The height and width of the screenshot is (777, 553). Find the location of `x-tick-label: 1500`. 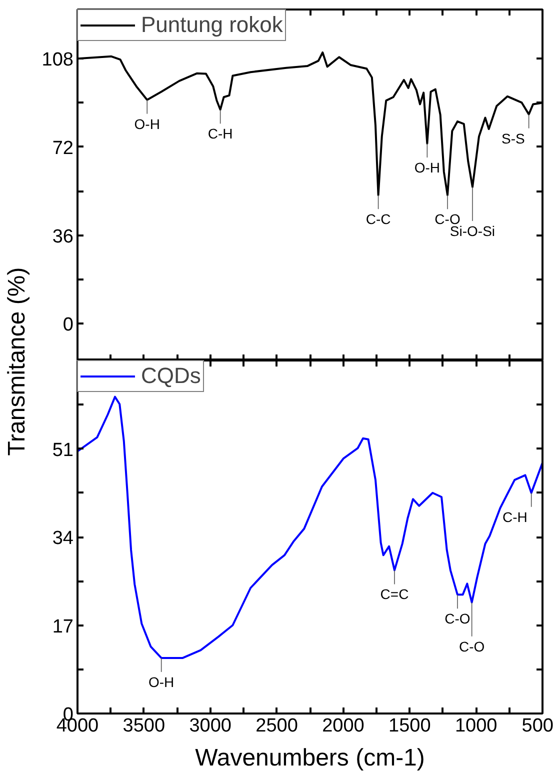

x-tick-label: 1500 is located at coordinates (409, 726).